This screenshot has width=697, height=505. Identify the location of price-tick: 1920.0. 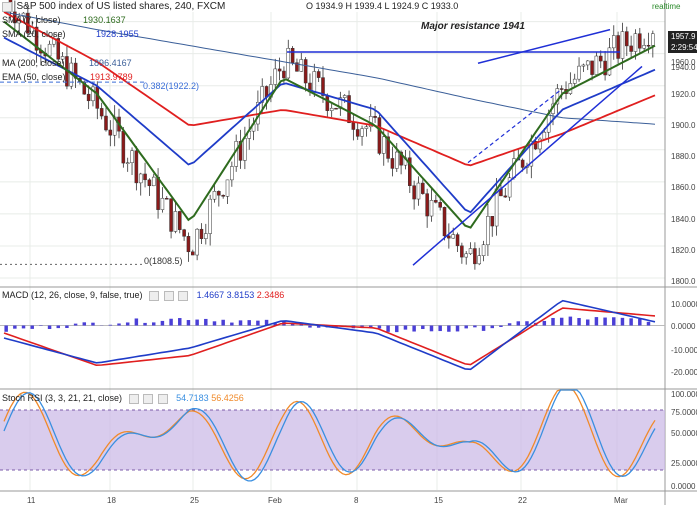
(683, 94).